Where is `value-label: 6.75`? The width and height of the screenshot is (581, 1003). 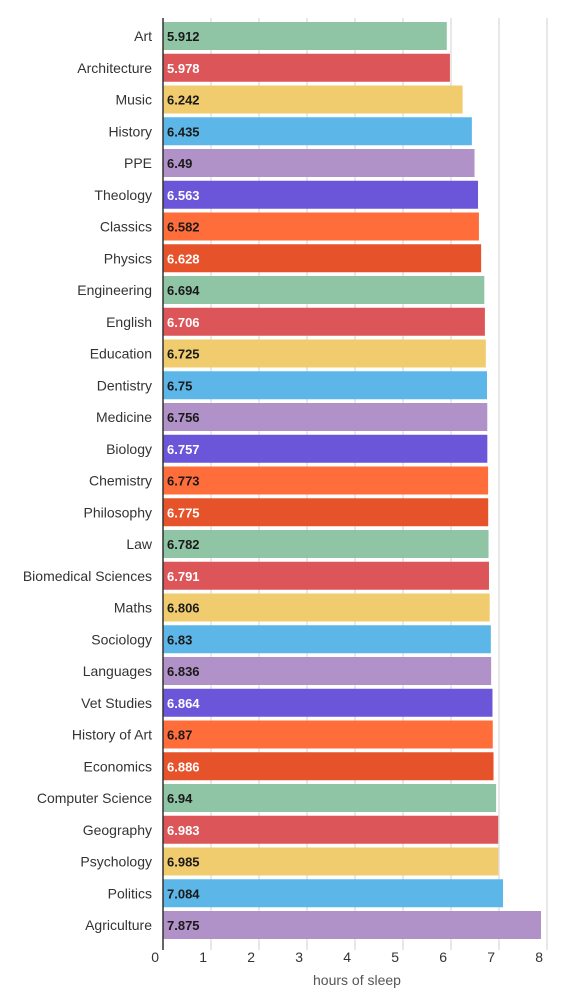
value-label: 6.75 is located at coordinates (179, 385).